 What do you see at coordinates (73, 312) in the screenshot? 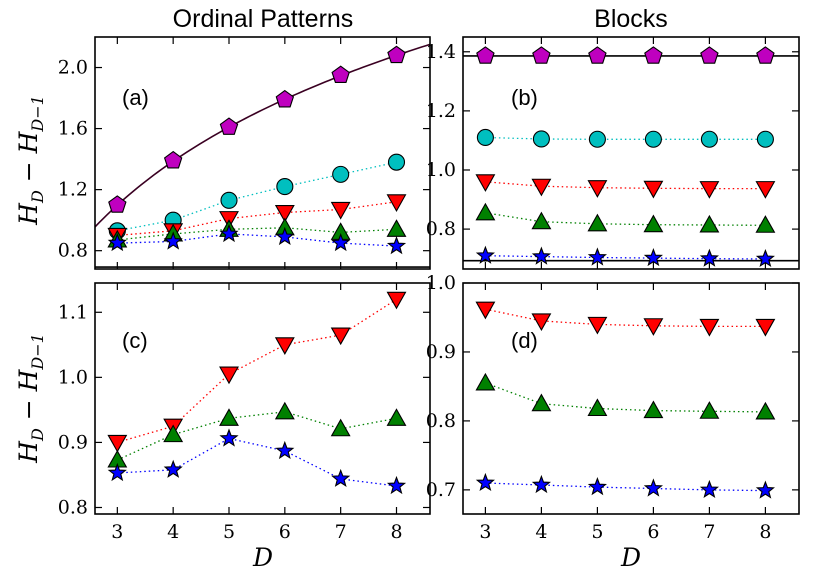
I see `y-tick-label: 1.1` at bounding box center [73, 312].